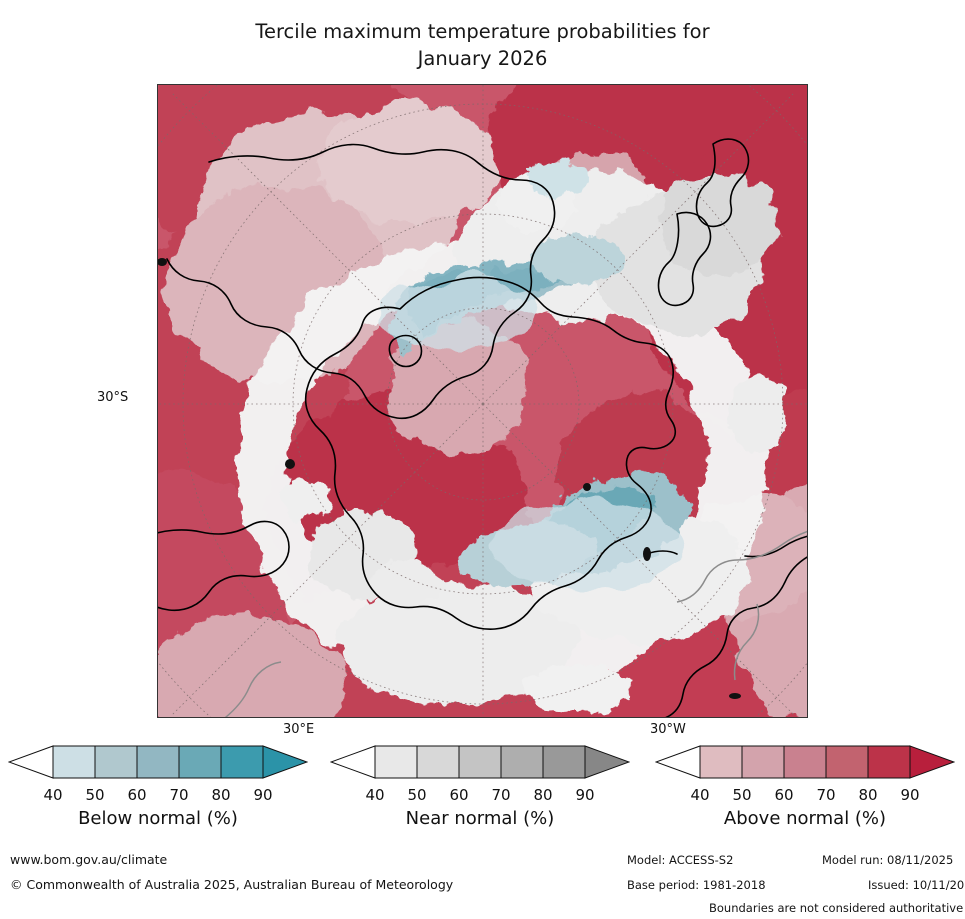 Image resolution: width=965 pixels, height=919 pixels. I want to click on latitude-label-30s: 30°S, so click(113, 397).